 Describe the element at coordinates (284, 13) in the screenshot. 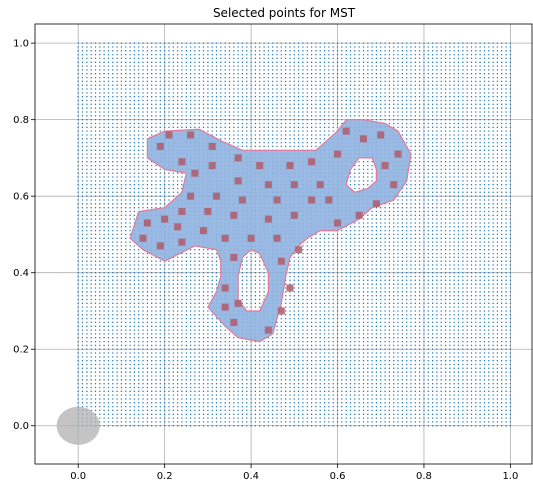

I see `chart-title: Selected points for MST` at that location.